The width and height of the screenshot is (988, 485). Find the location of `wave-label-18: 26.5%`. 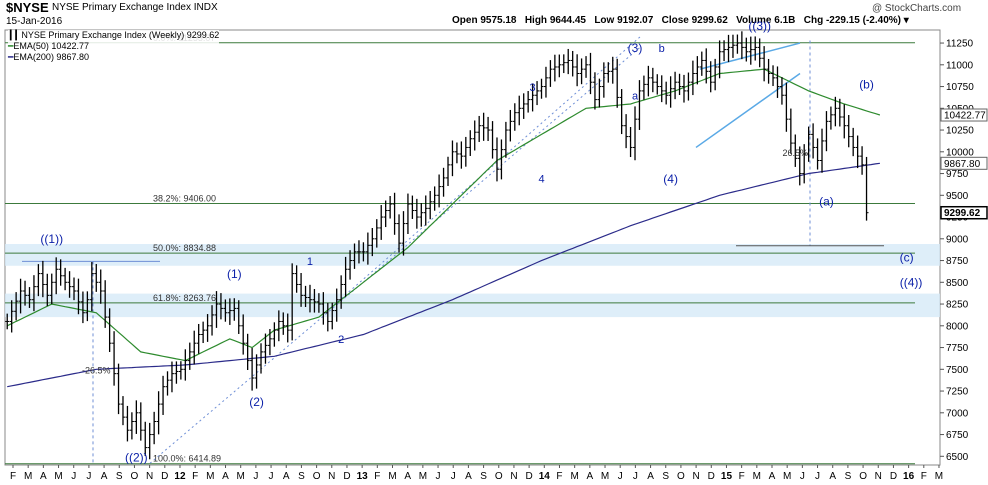

wave-label-18: 26.5% is located at coordinates (796, 153).